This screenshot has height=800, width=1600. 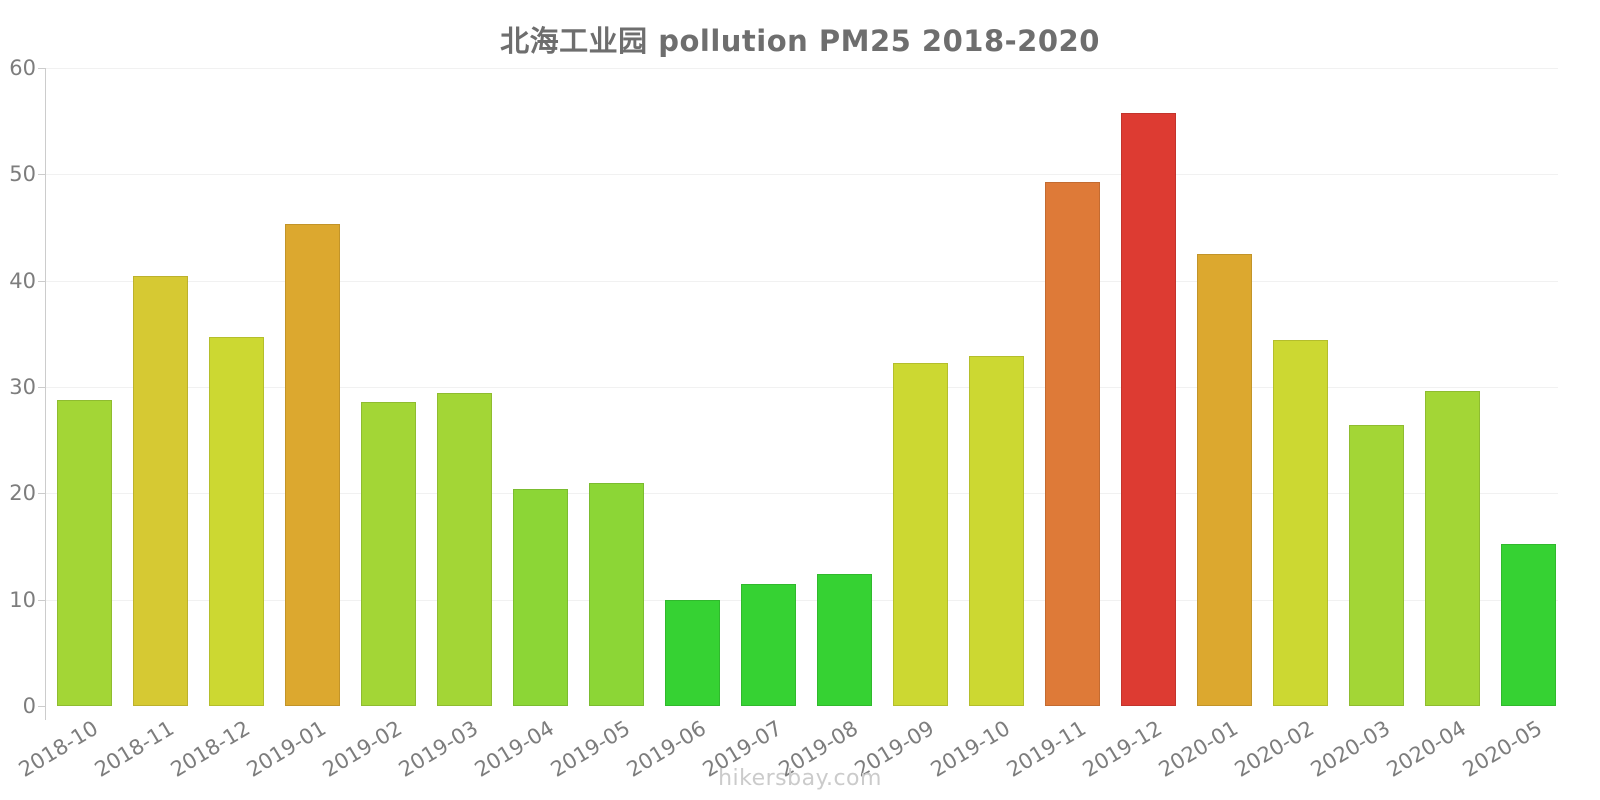 What do you see at coordinates (45, 394) in the screenshot?
I see `y-axis-line` at bounding box center [45, 394].